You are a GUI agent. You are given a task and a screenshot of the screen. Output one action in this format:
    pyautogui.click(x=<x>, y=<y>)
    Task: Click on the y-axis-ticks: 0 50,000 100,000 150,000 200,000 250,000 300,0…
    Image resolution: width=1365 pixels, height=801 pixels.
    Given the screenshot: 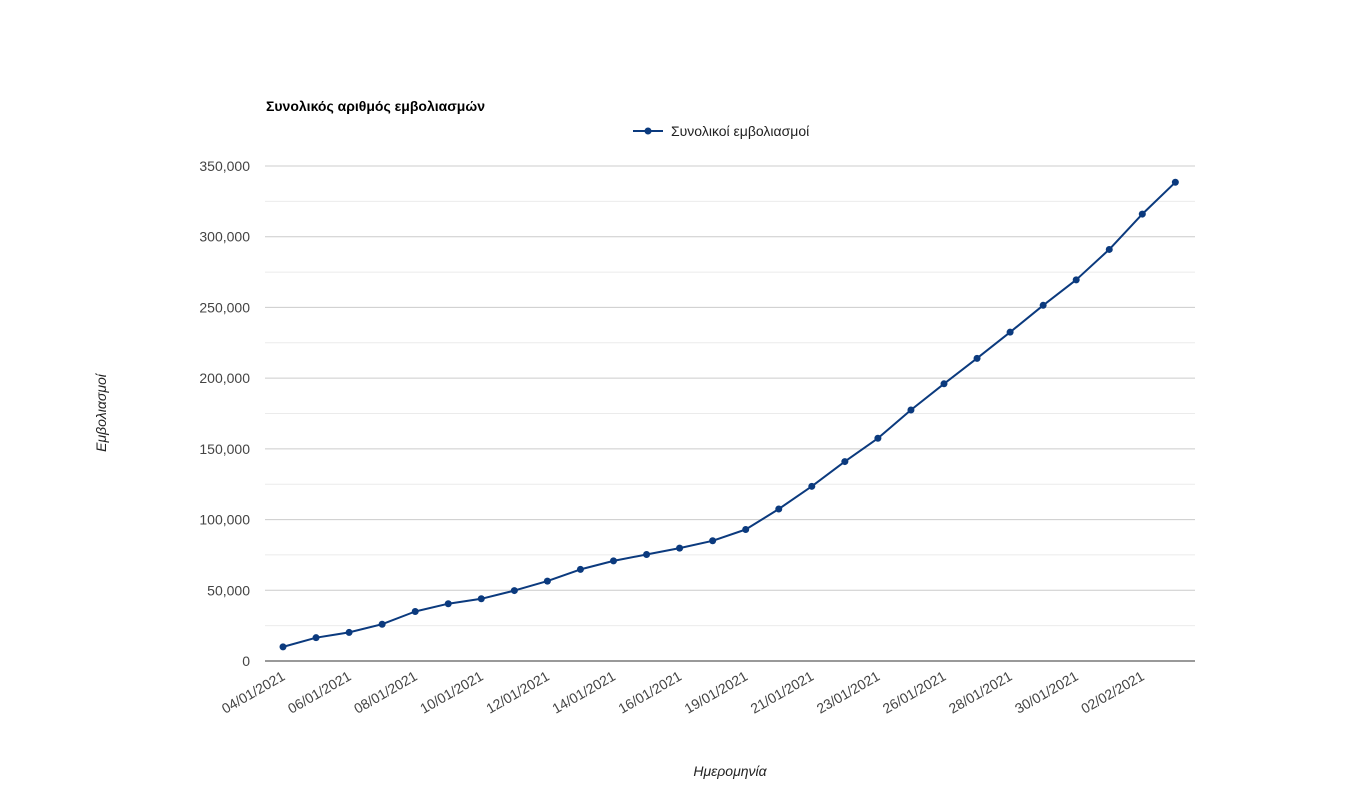 What is the action you would take?
    pyautogui.click(x=224, y=413)
    